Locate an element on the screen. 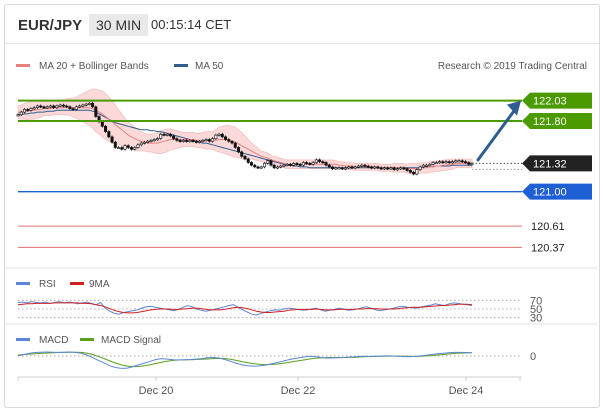  forecast-arrow-shaft is located at coordinates (496, 135).